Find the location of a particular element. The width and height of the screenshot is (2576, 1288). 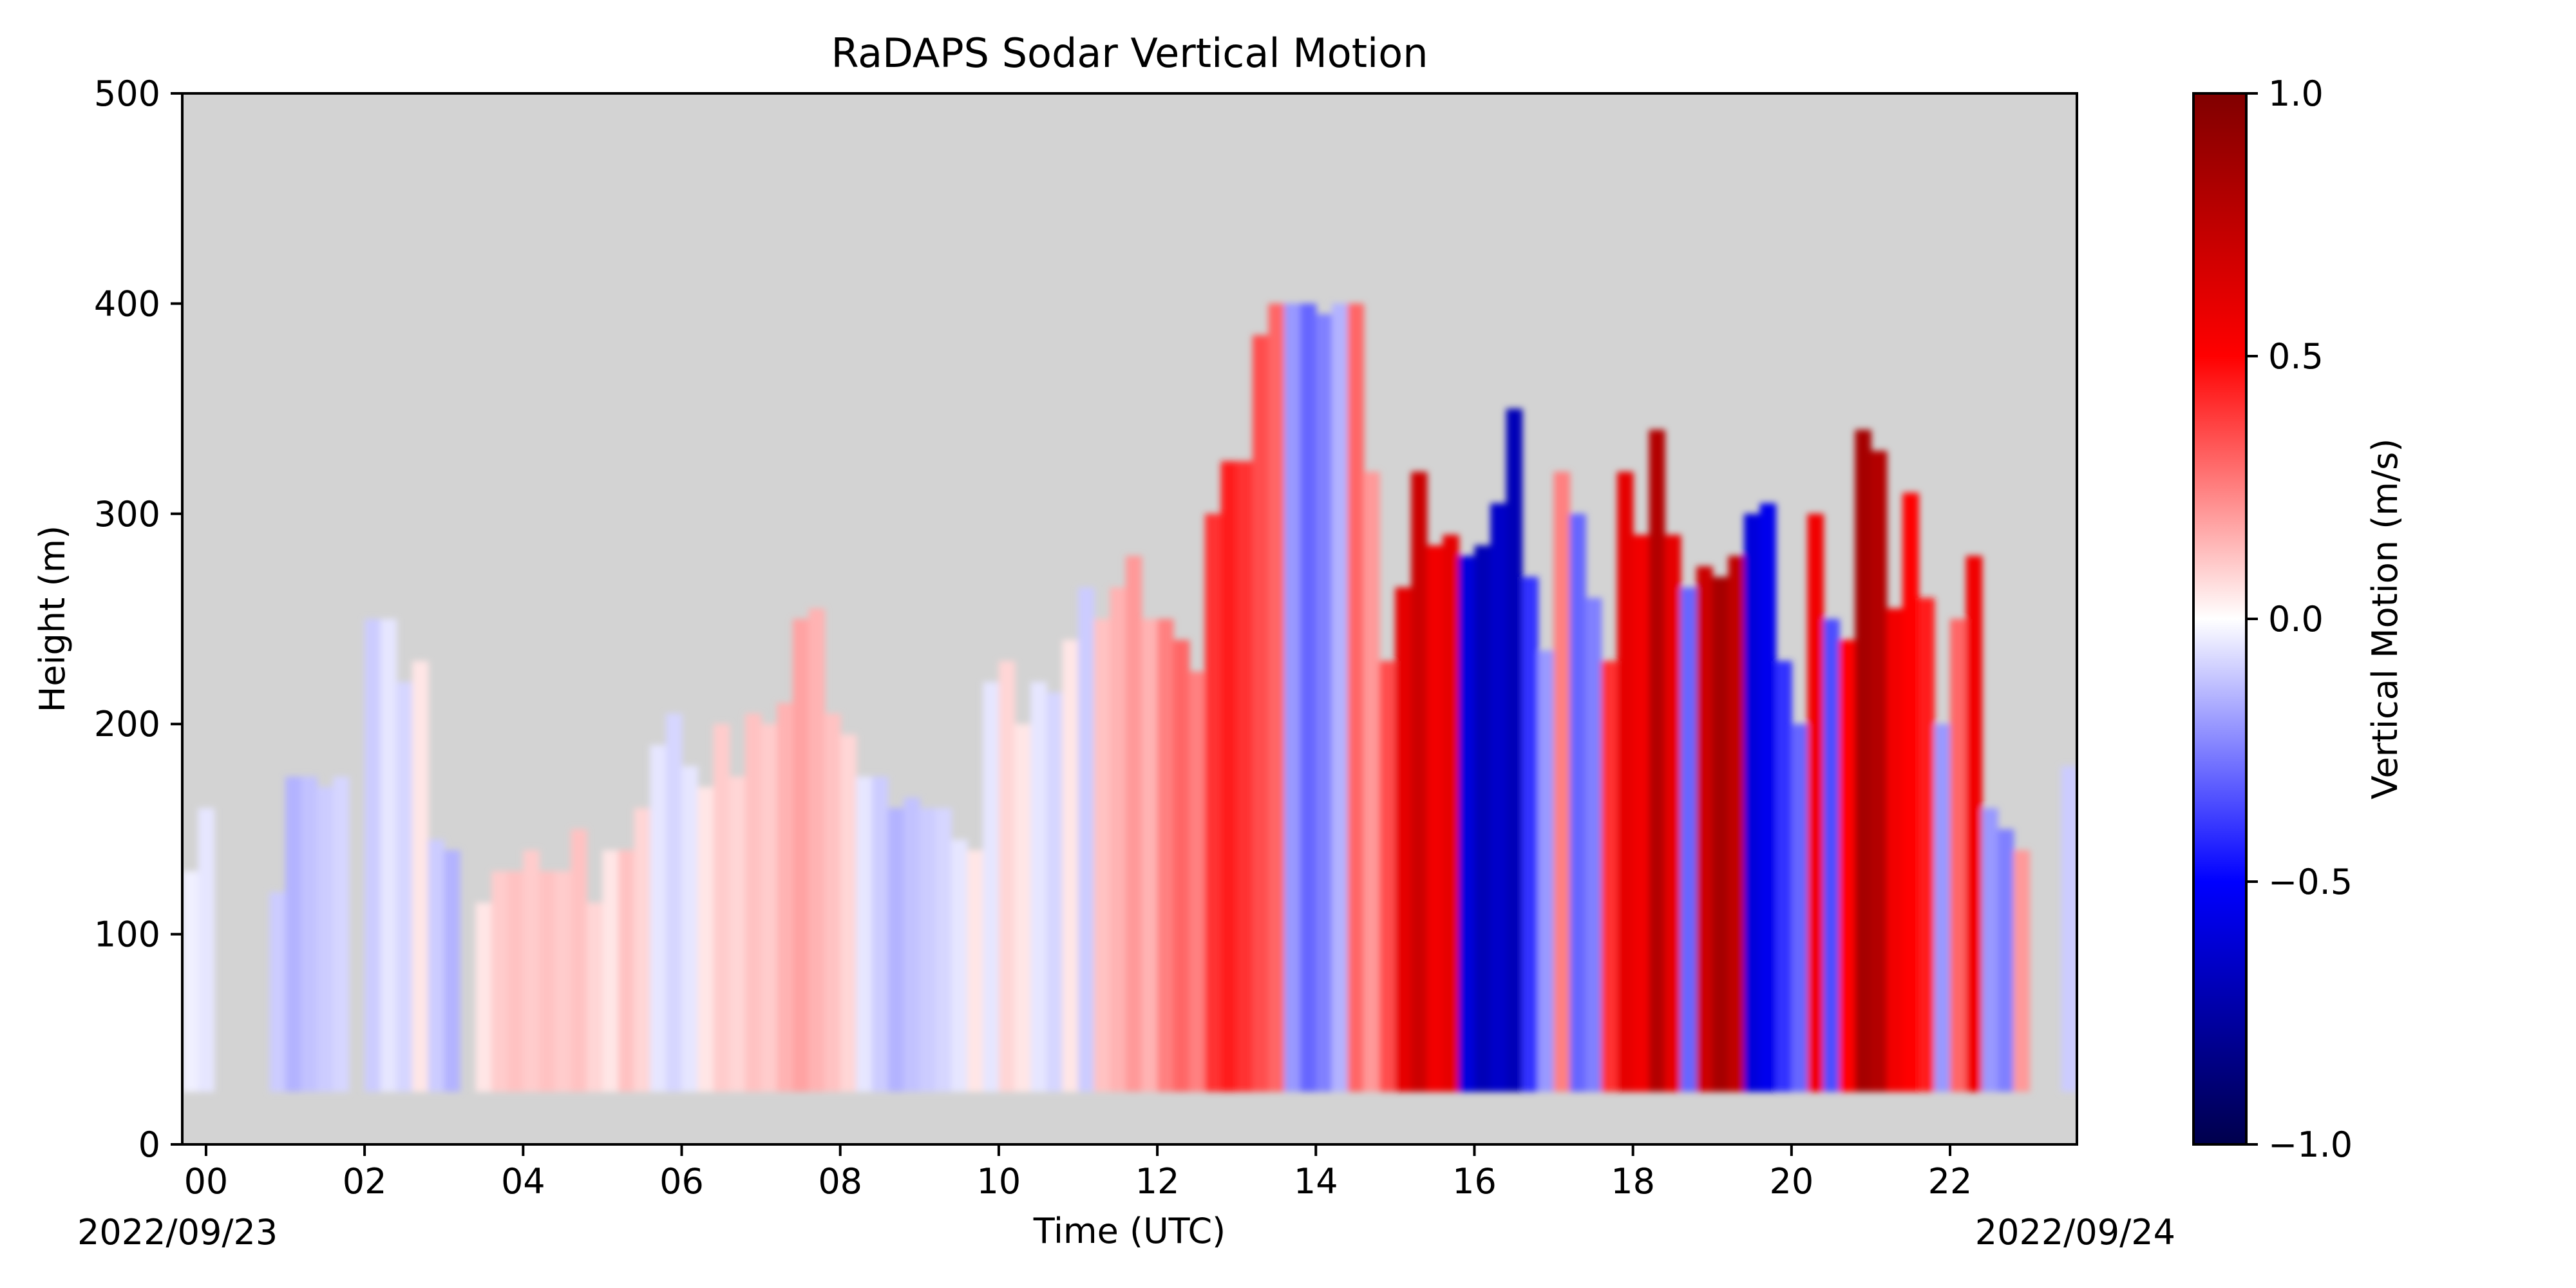

y-tick-label: 200 is located at coordinates (127, 724).